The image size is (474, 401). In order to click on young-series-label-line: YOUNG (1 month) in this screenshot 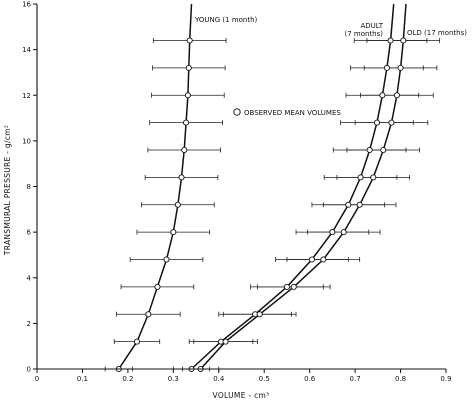, I will do `click(226, 20)`.